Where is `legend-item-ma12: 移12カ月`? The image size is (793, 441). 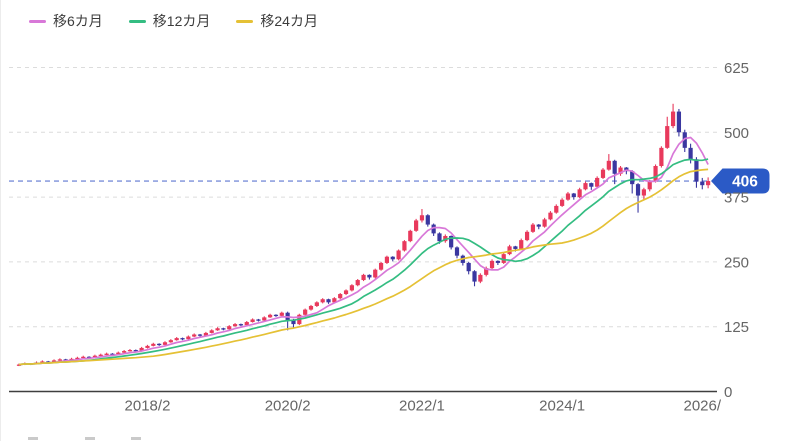 legend-item-ma12: 移12カ月 is located at coordinates (169, 21).